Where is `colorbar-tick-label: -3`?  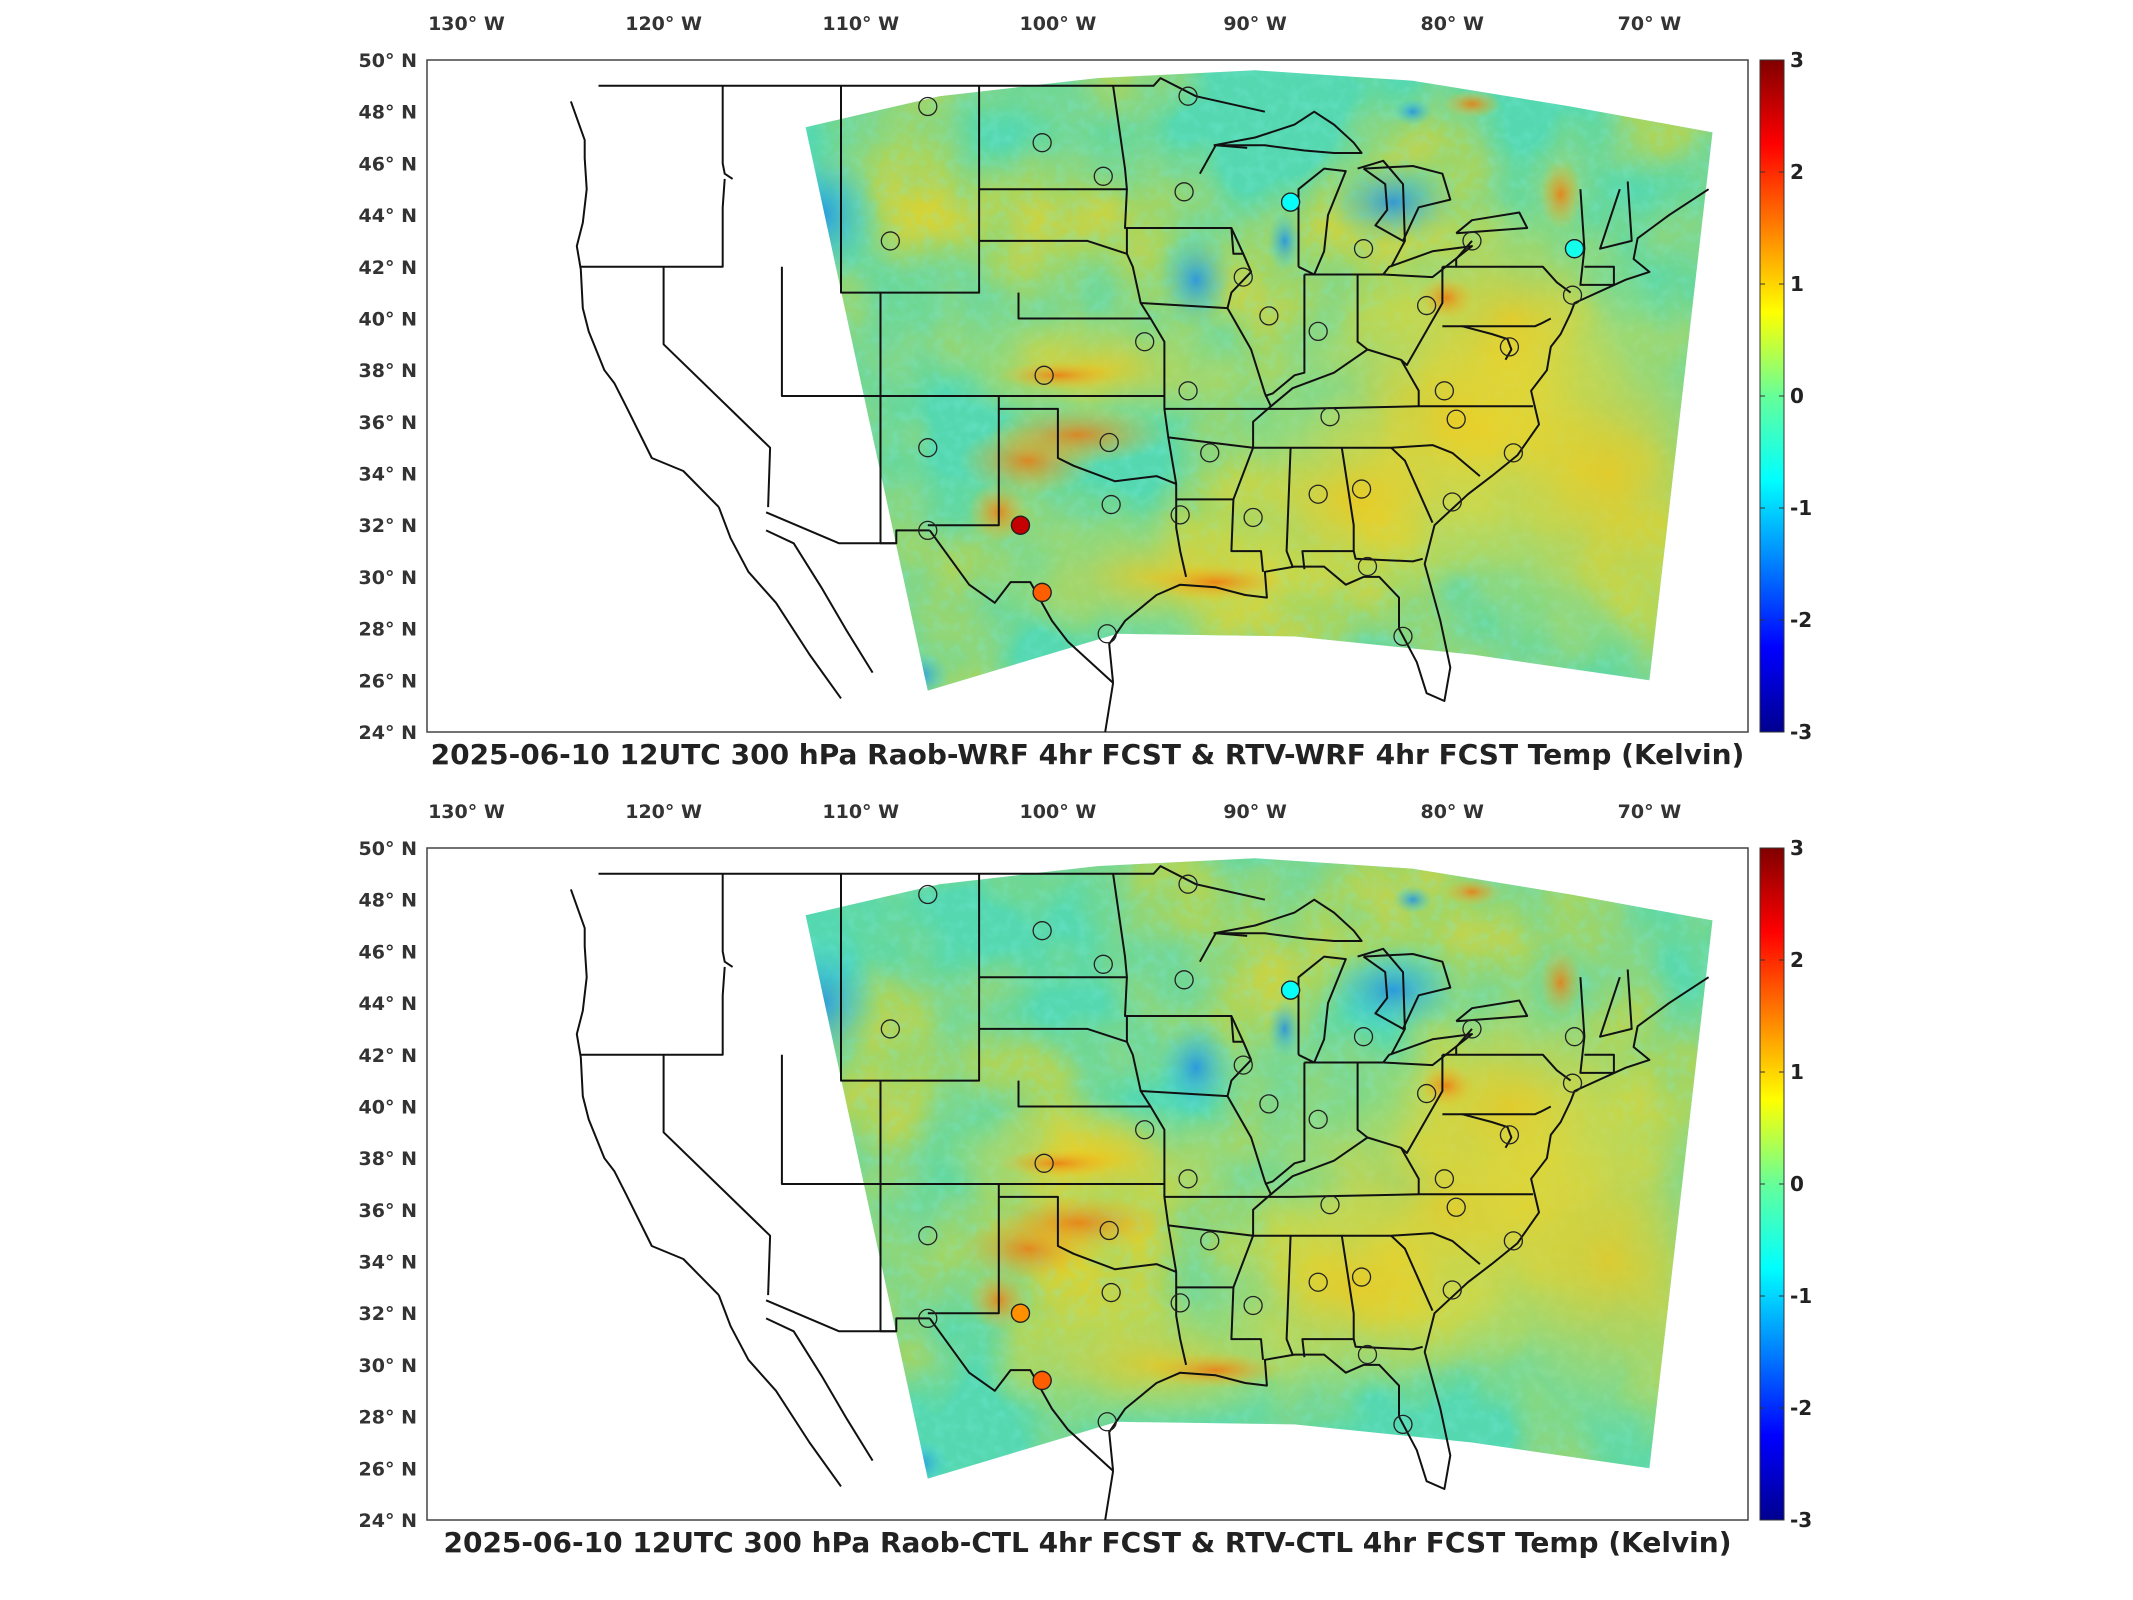 colorbar-tick-label: -3 is located at coordinates (1801, 1520).